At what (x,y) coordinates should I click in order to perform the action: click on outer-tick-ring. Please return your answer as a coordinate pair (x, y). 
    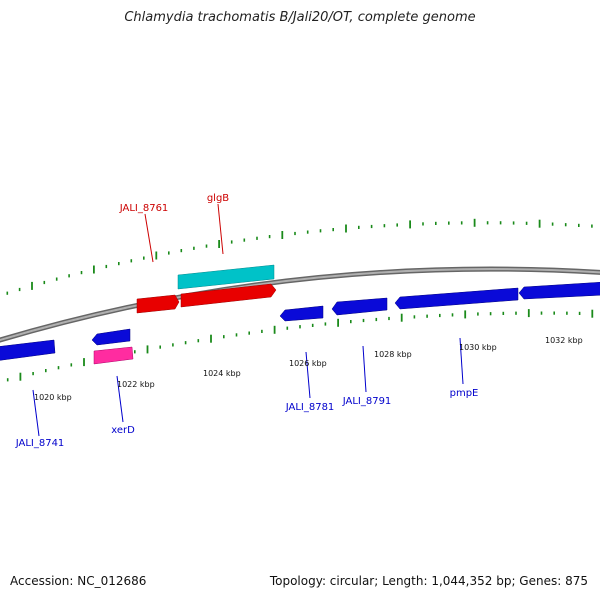
    Looking at the image, I should click on (299, 256).